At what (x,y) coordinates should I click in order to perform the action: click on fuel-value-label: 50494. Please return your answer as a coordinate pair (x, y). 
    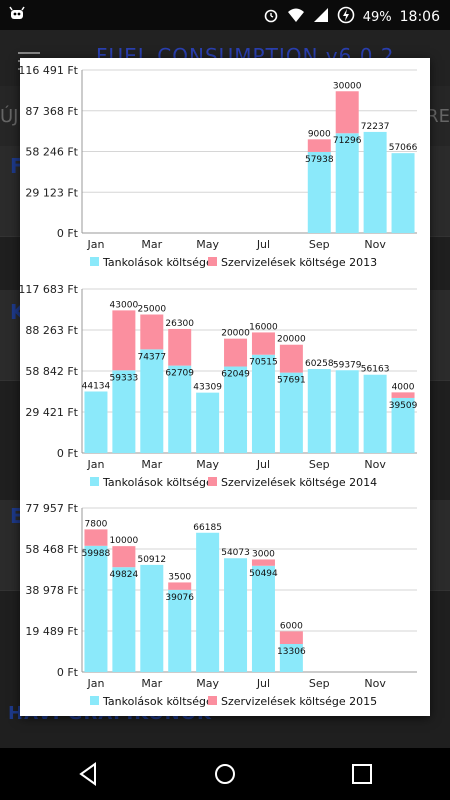
    Looking at the image, I should click on (263, 574).